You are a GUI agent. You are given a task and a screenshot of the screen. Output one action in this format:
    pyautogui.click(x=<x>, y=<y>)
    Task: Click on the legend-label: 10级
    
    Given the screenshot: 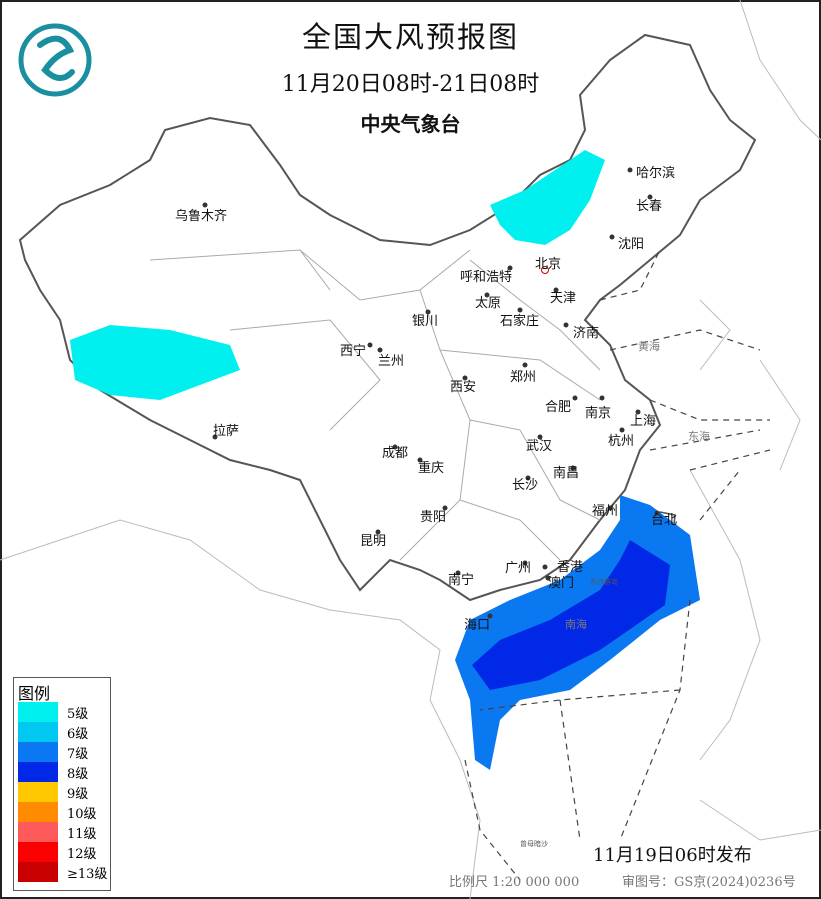 What is the action you would take?
    pyautogui.click(x=82, y=814)
    